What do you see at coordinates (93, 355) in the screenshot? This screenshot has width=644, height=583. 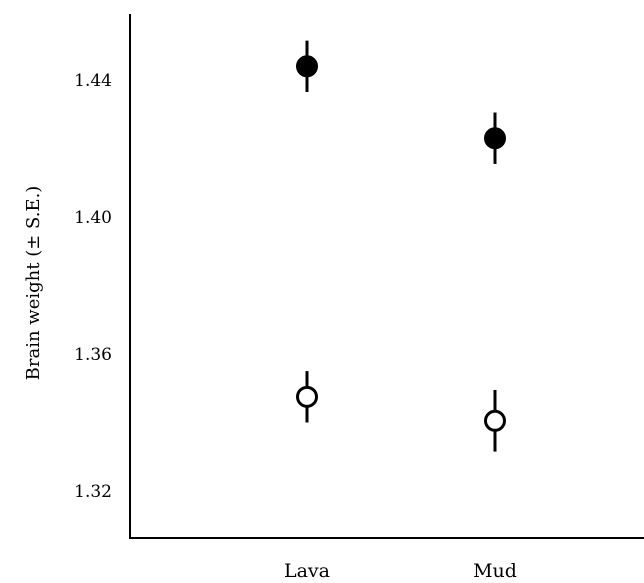 I see `y-tick-label: 1.36` at bounding box center [93, 355].